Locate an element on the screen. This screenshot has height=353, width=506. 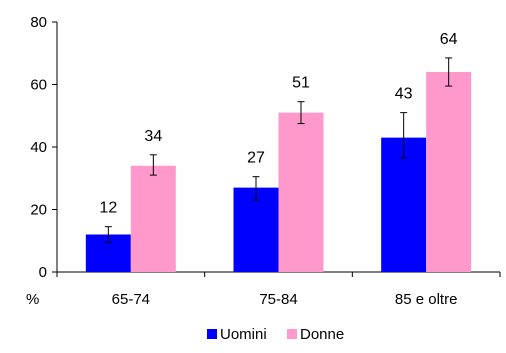
data-label: 27 is located at coordinates (256, 158).